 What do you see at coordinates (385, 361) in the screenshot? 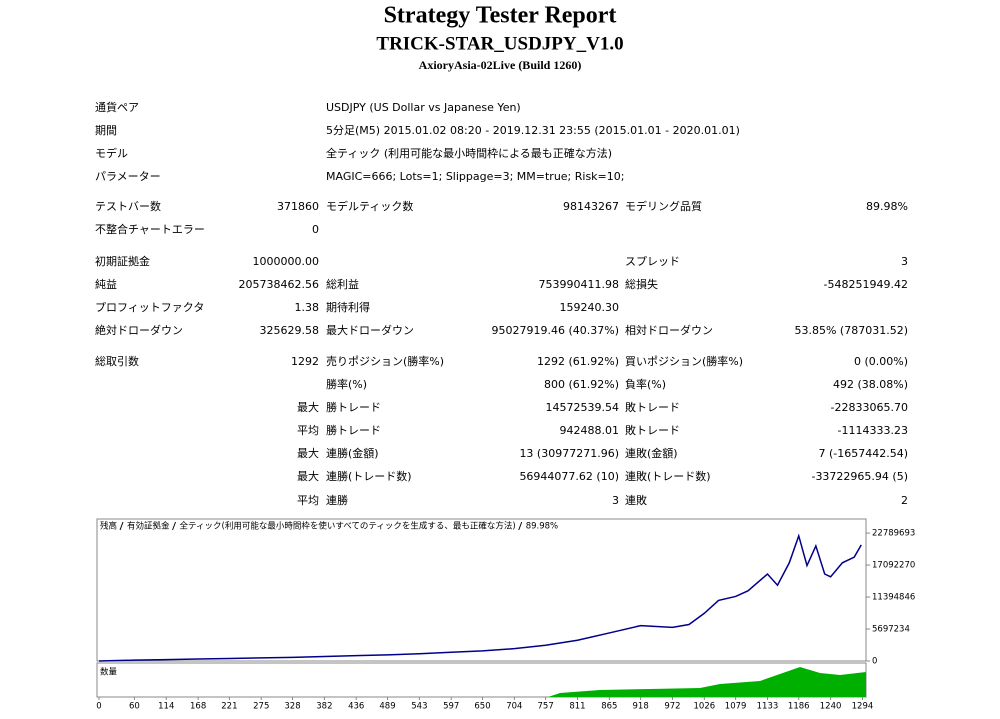
I see `stat-label: 売りポジション(勝率%)` at bounding box center [385, 361].